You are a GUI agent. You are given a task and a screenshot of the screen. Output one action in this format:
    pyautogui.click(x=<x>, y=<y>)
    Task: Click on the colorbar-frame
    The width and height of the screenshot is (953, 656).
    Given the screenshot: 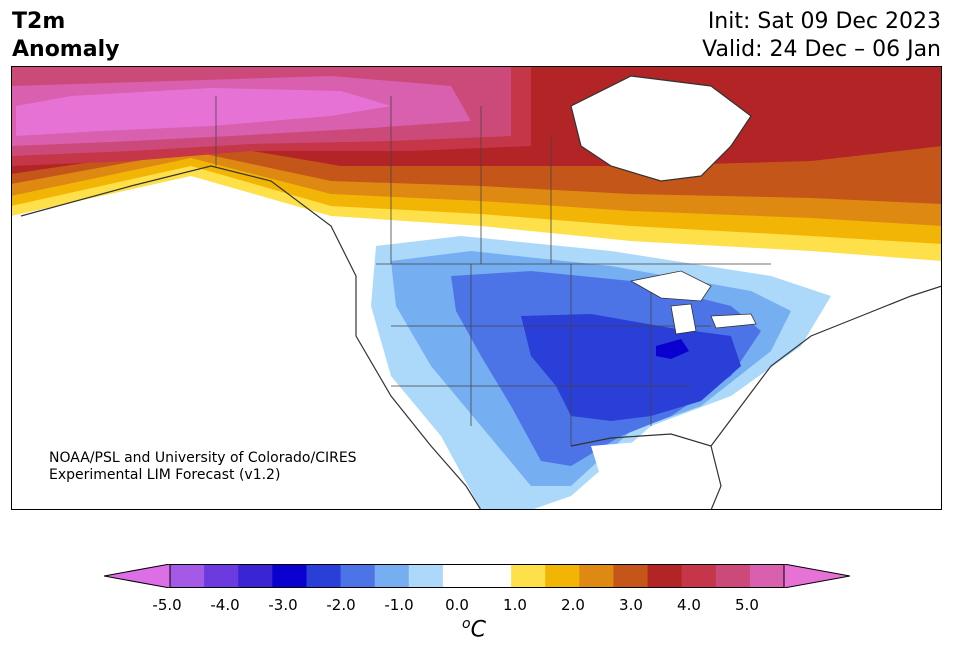 What is the action you would take?
    pyautogui.click(x=477, y=576)
    